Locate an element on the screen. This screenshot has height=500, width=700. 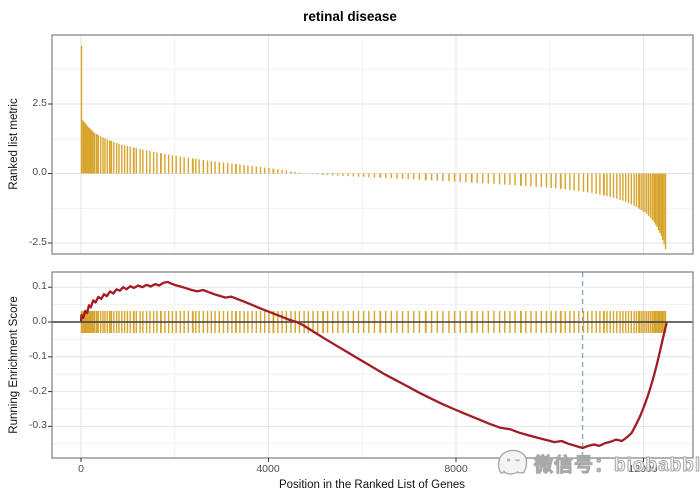
ghost-logo-icon is located at coordinates (512, 462).